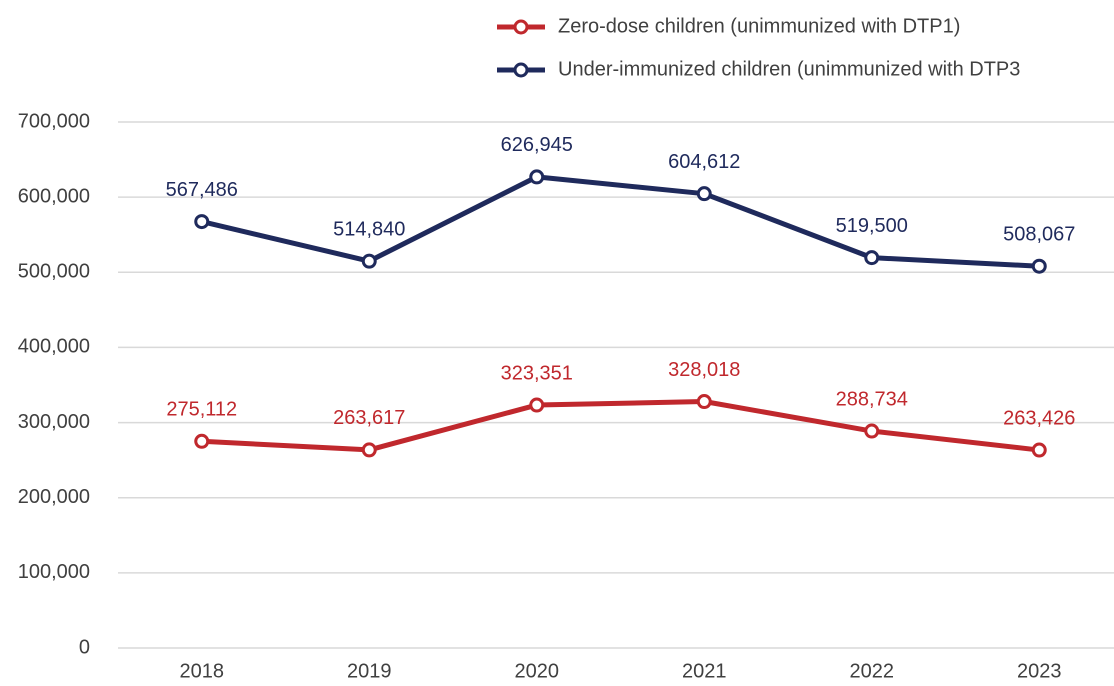 The image size is (1114, 686). What do you see at coordinates (202, 671) in the screenshot?
I see `x-tick-label: 2018` at bounding box center [202, 671].